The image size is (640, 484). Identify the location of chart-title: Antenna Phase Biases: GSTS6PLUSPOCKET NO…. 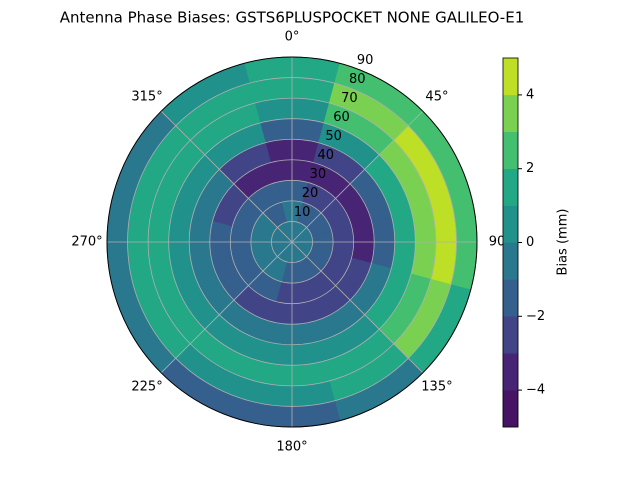
(292, 18).